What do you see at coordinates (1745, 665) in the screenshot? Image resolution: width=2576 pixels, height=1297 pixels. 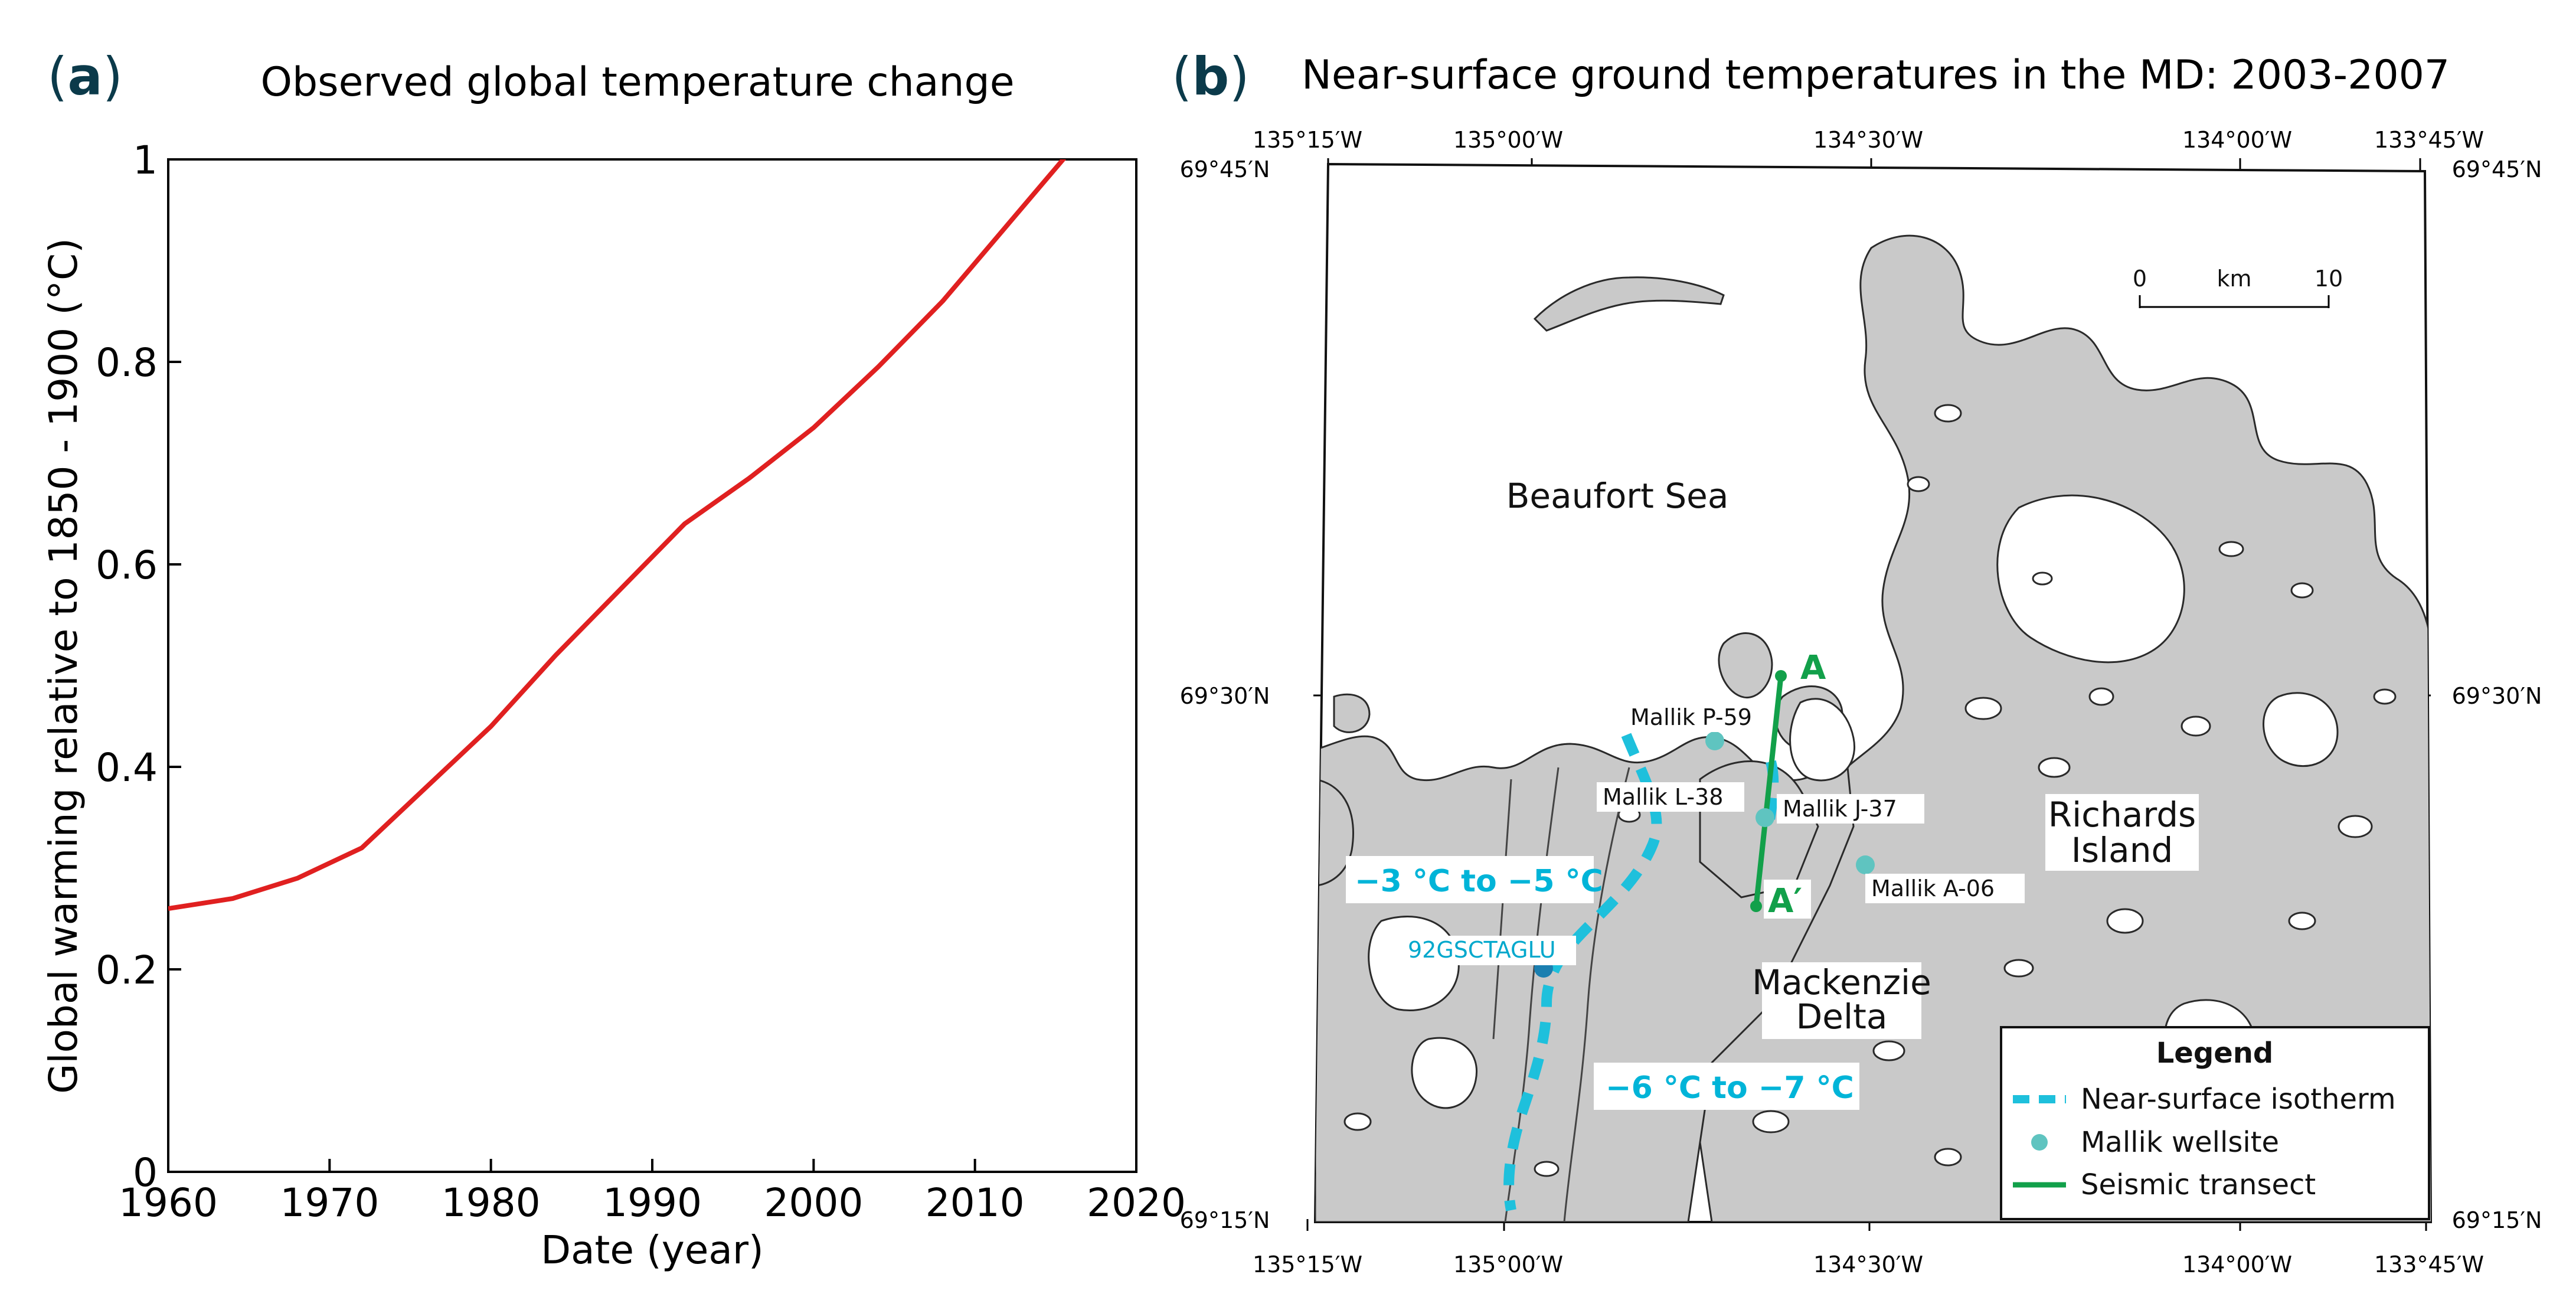 I see `island-north-mid` at bounding box center [1745, 665].